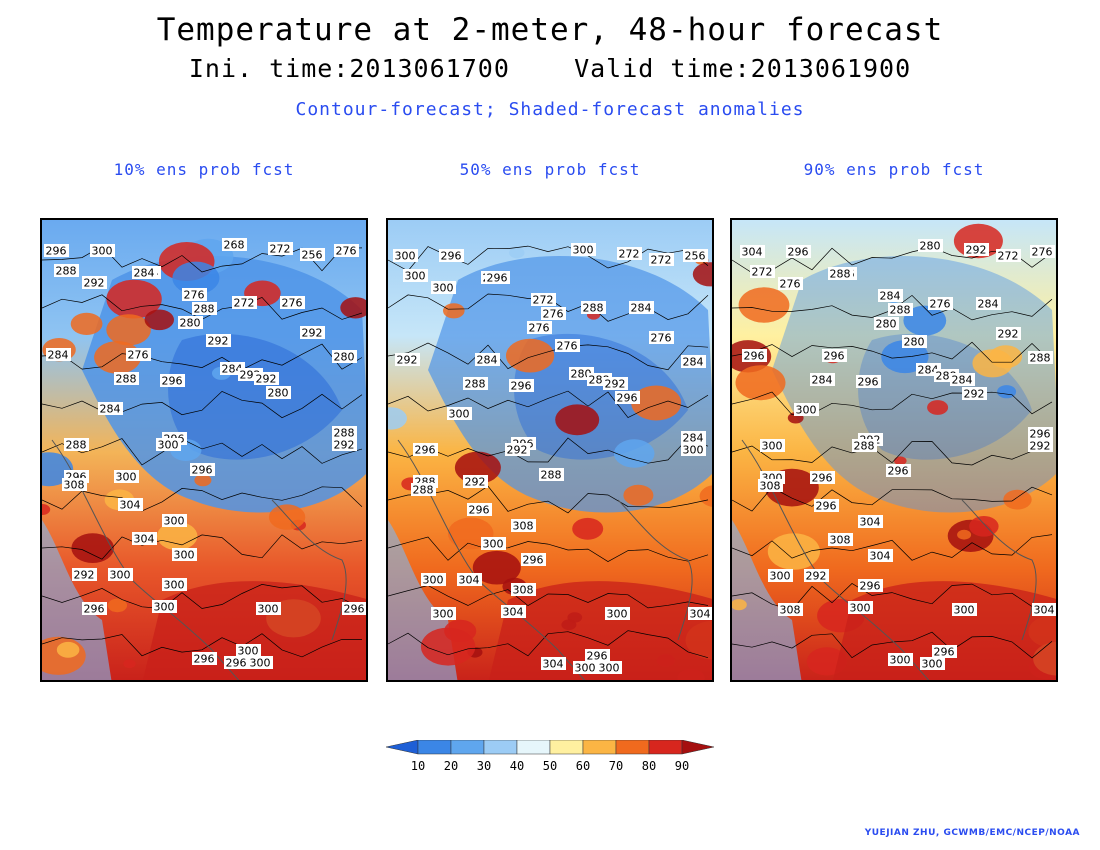 The width and height of the screenshot is (1100, 850). I want to click on colorbar-tick-label: 90, so click(682, 766).